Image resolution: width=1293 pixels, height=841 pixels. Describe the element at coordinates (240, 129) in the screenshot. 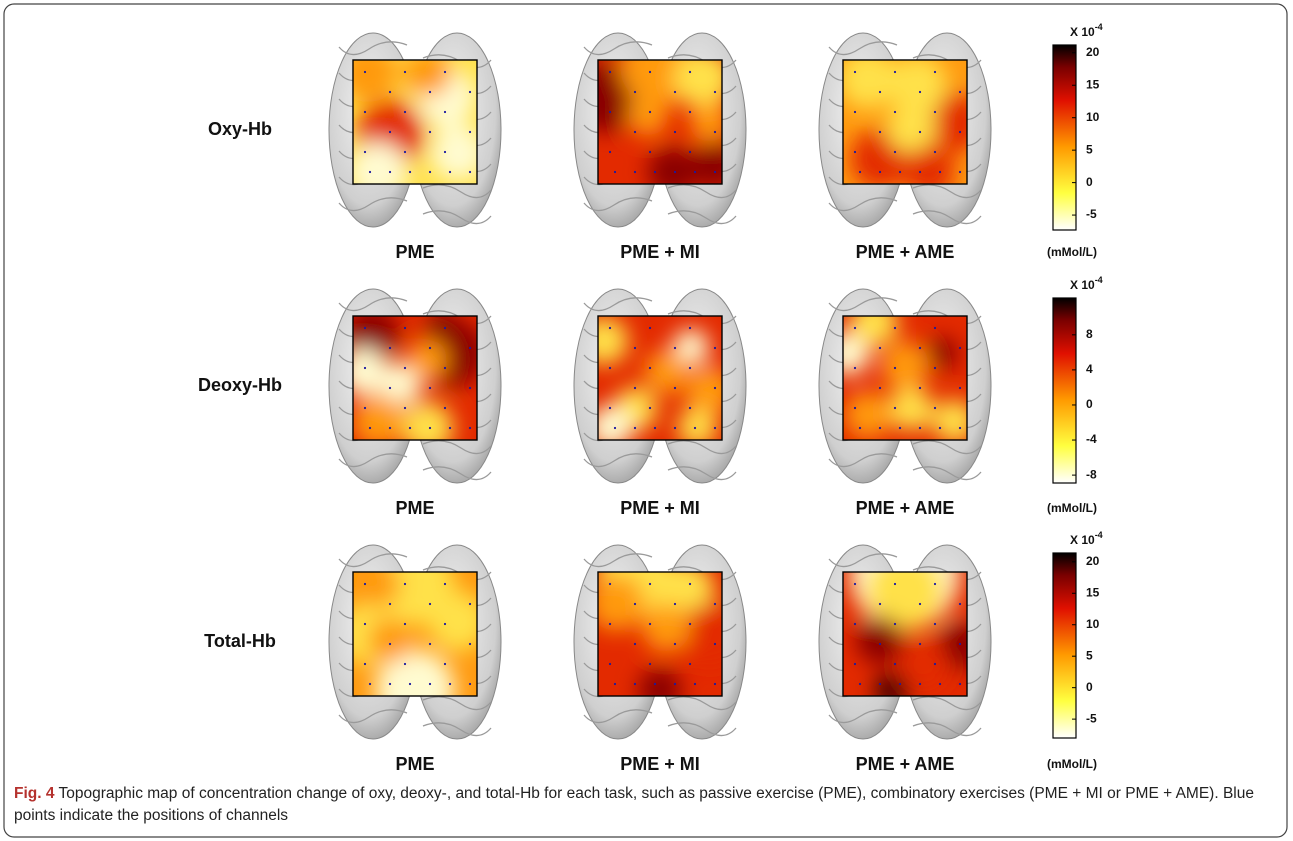

I see `row-label: Oxy-Hb` at that location.